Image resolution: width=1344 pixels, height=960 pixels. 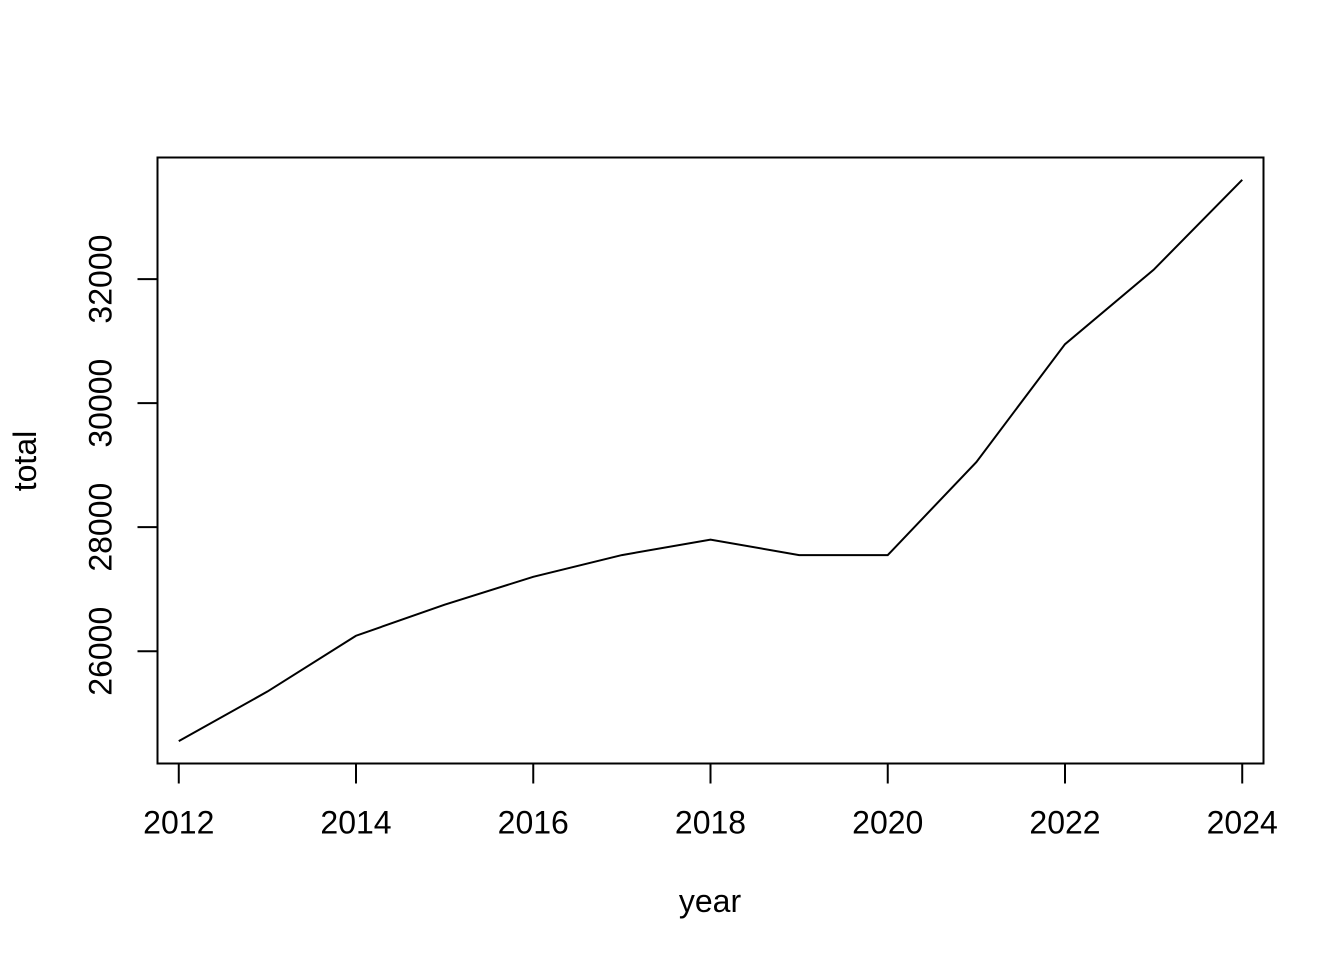 What do you see at coordinates (1242, 823) in the screenshot?
I see `x-tick-label: 2024` at bounding box center [1242, 823].